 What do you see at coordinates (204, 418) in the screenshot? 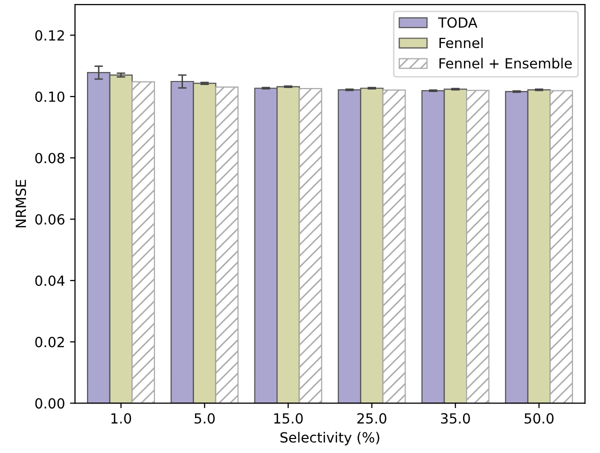
I see `x-tick-label: 5.0` at bounding box center [204, 418].